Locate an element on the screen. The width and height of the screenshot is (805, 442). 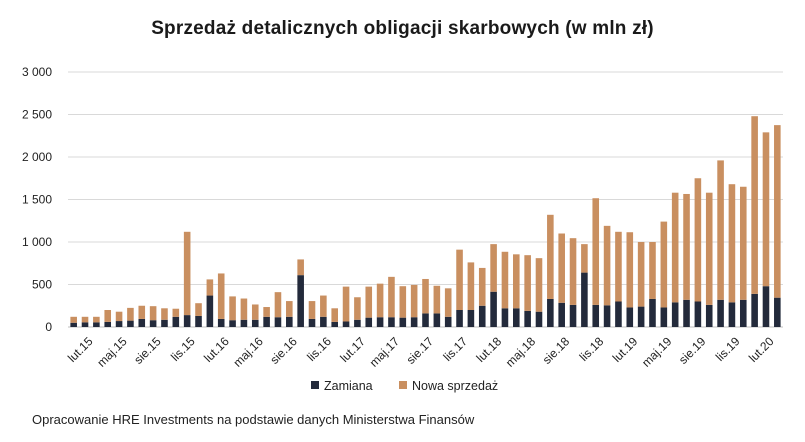
y-tick-label: 2 500 is located at coordinates (37, 115).